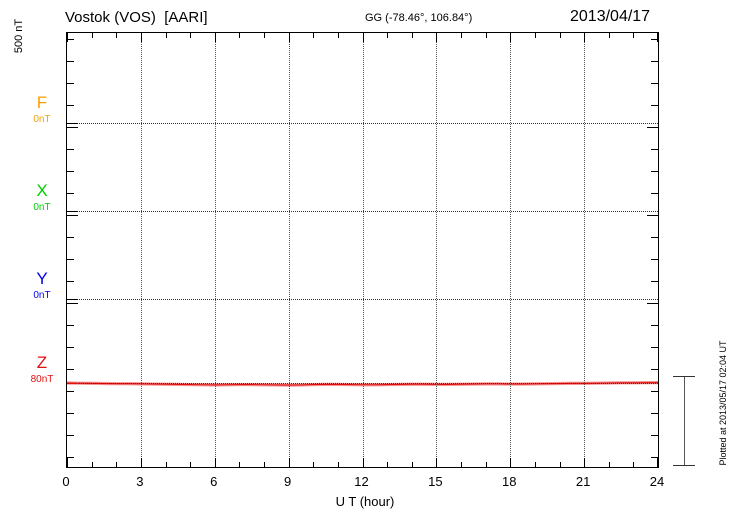 The height and width of the screenshot is (520, 730). What do you see at coordinates (42, 278) in the screenshot?
I see `component-letter-y: Y` at bounding box center [42, 278].